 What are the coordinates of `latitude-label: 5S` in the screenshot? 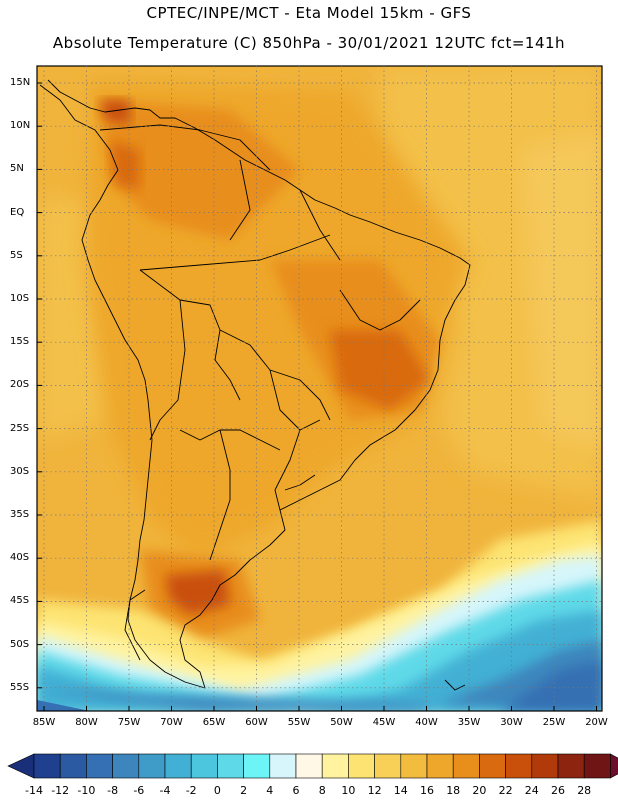 It's located at (16, 255).